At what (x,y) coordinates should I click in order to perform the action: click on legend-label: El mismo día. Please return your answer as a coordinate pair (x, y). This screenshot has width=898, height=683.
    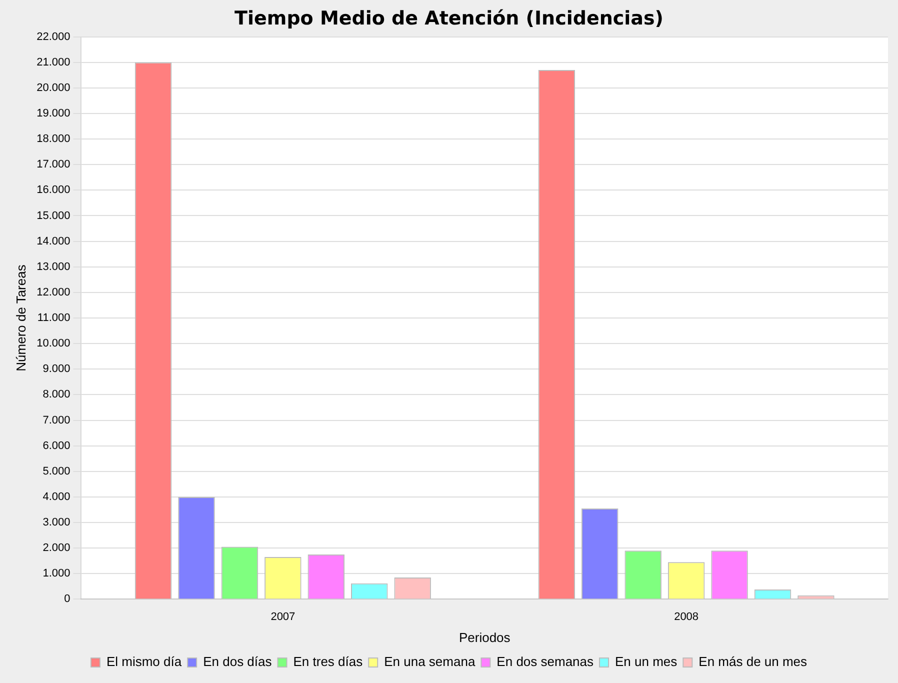
    Looking at the image, I should click on (144, 662).